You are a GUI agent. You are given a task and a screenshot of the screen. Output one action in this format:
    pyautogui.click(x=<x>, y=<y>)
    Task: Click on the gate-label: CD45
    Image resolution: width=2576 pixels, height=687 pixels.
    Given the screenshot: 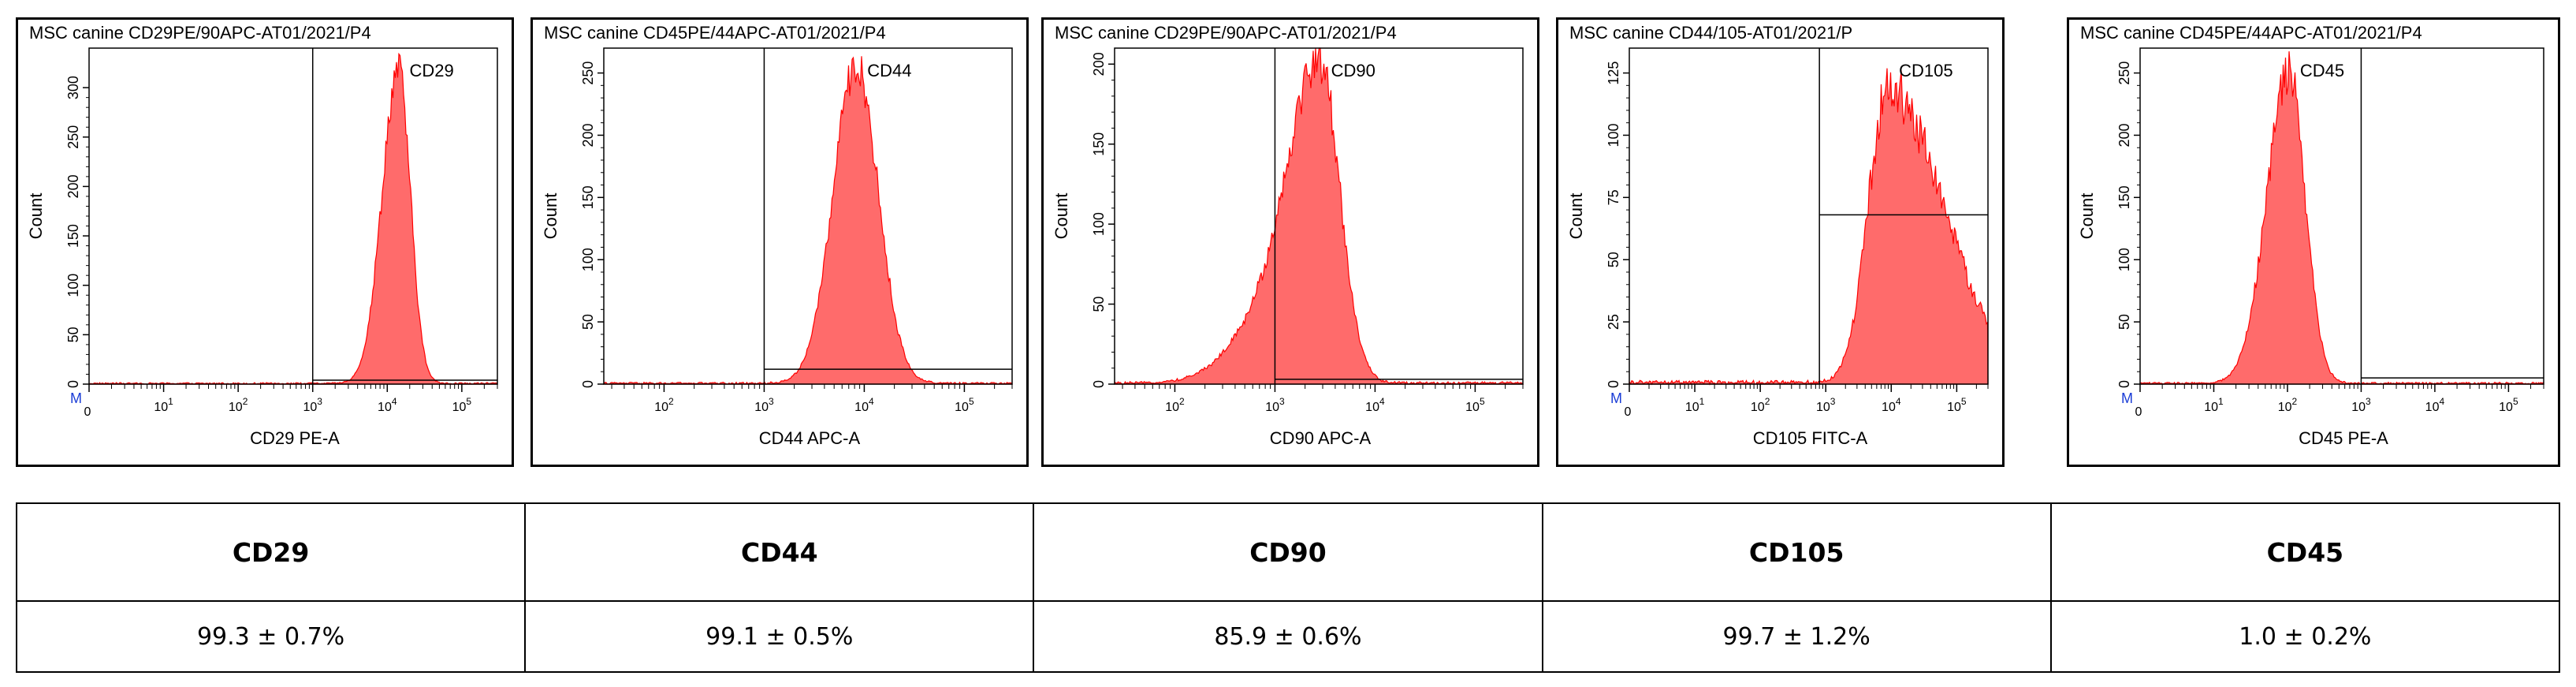 What is the action you would take?
    pyautogui.click(x=2322, y=71)
    